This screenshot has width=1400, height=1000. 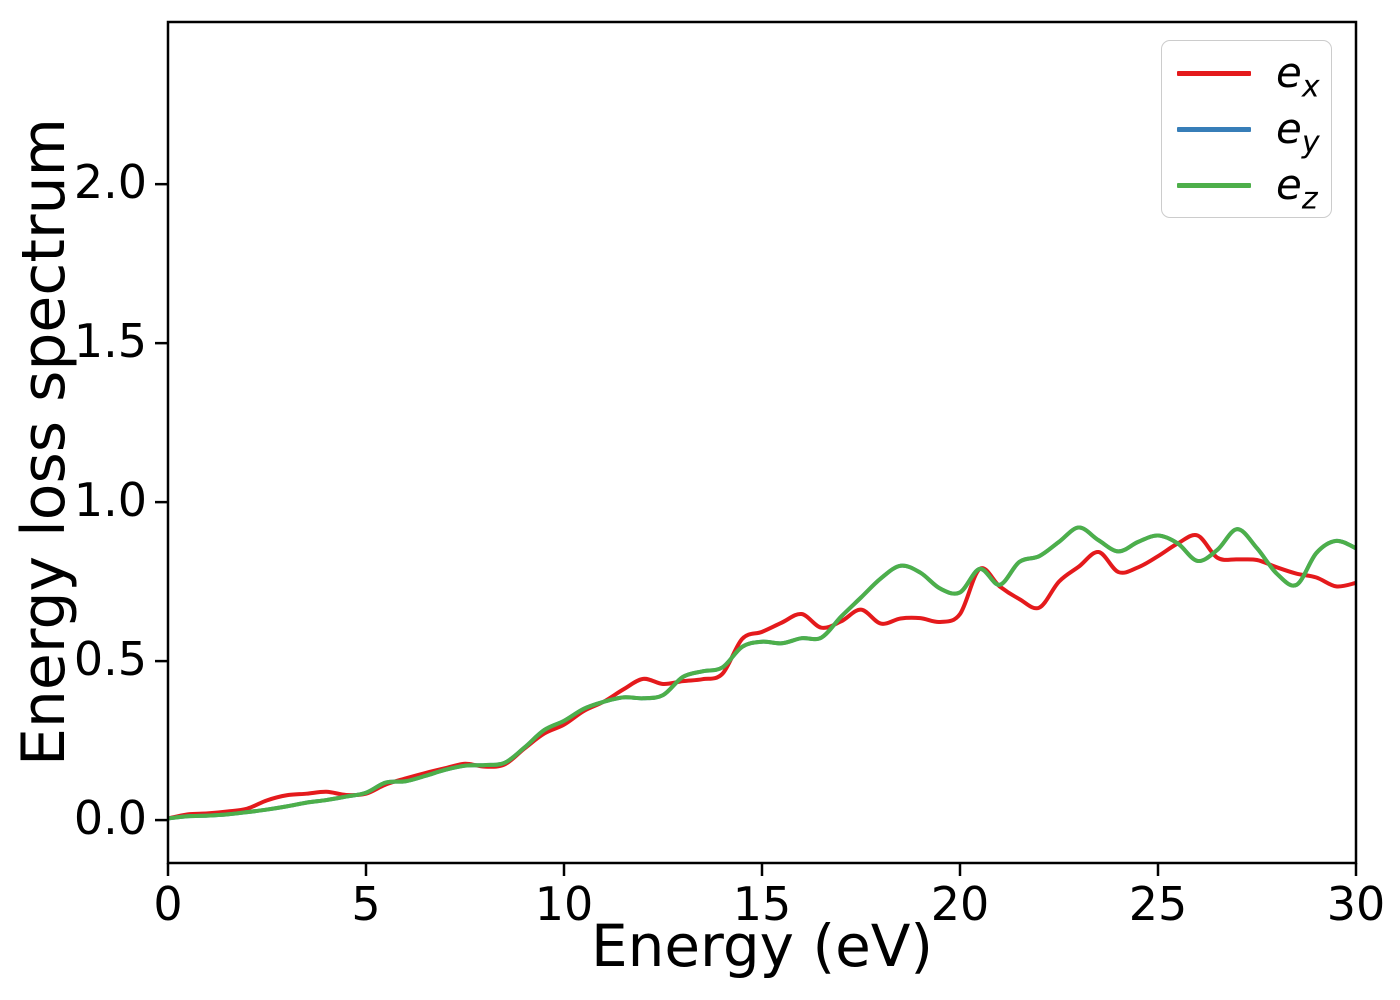 I want to click on legend-item-ez: ez, so click(x=1246, y=187).